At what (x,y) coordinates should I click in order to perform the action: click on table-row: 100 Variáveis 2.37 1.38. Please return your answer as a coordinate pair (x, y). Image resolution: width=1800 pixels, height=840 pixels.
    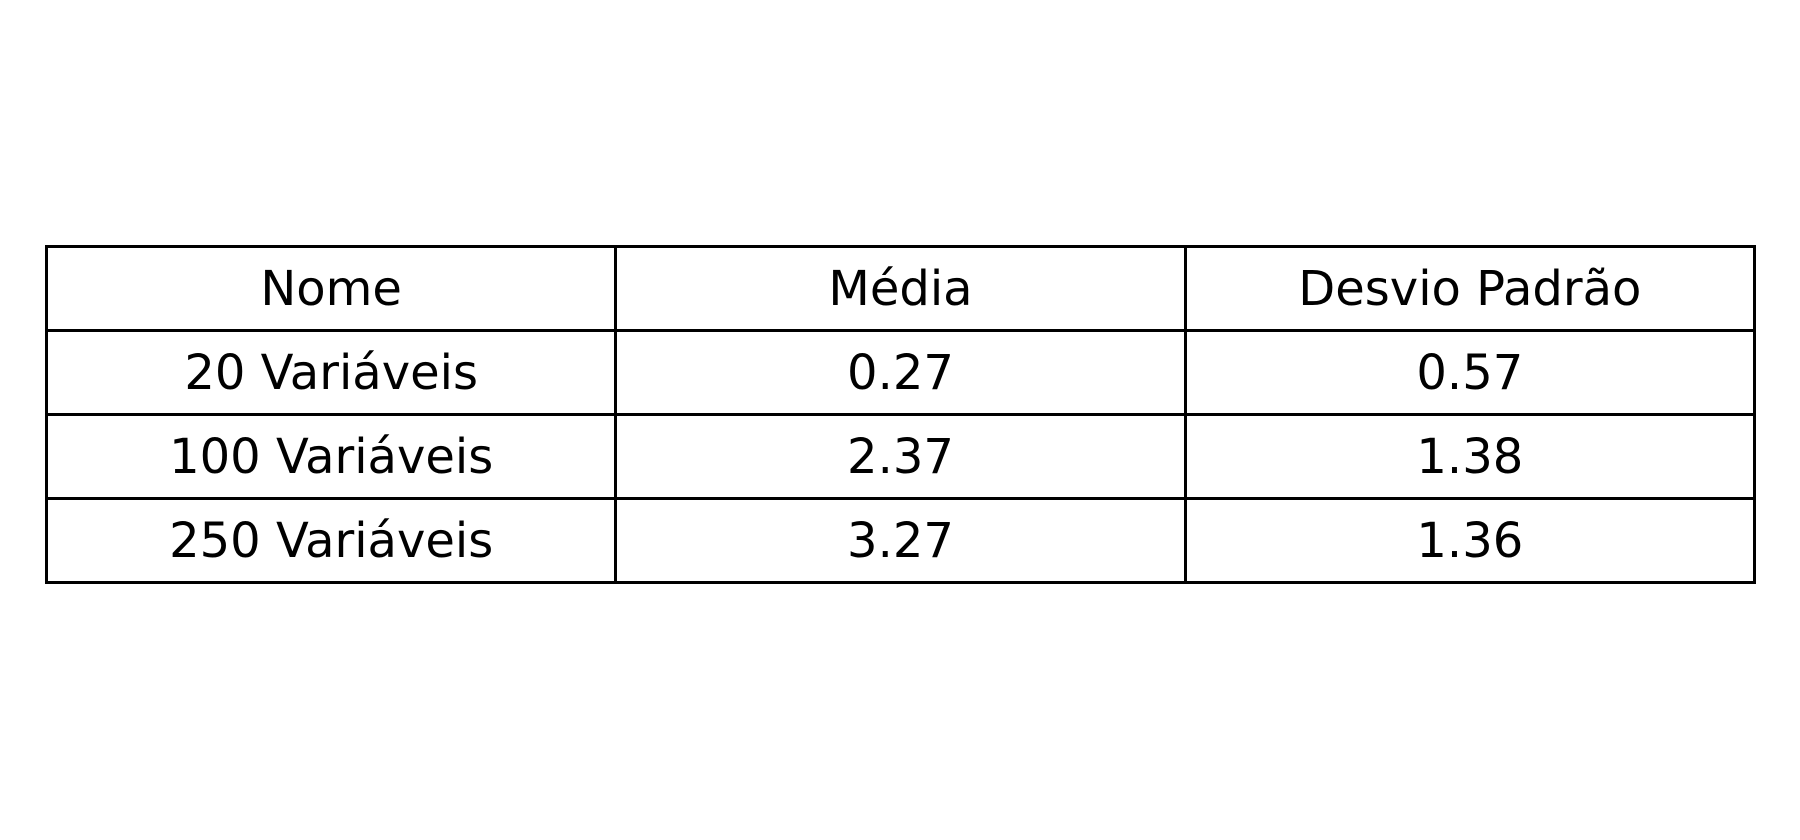
    Looking at the image, I should click on (900, 456).